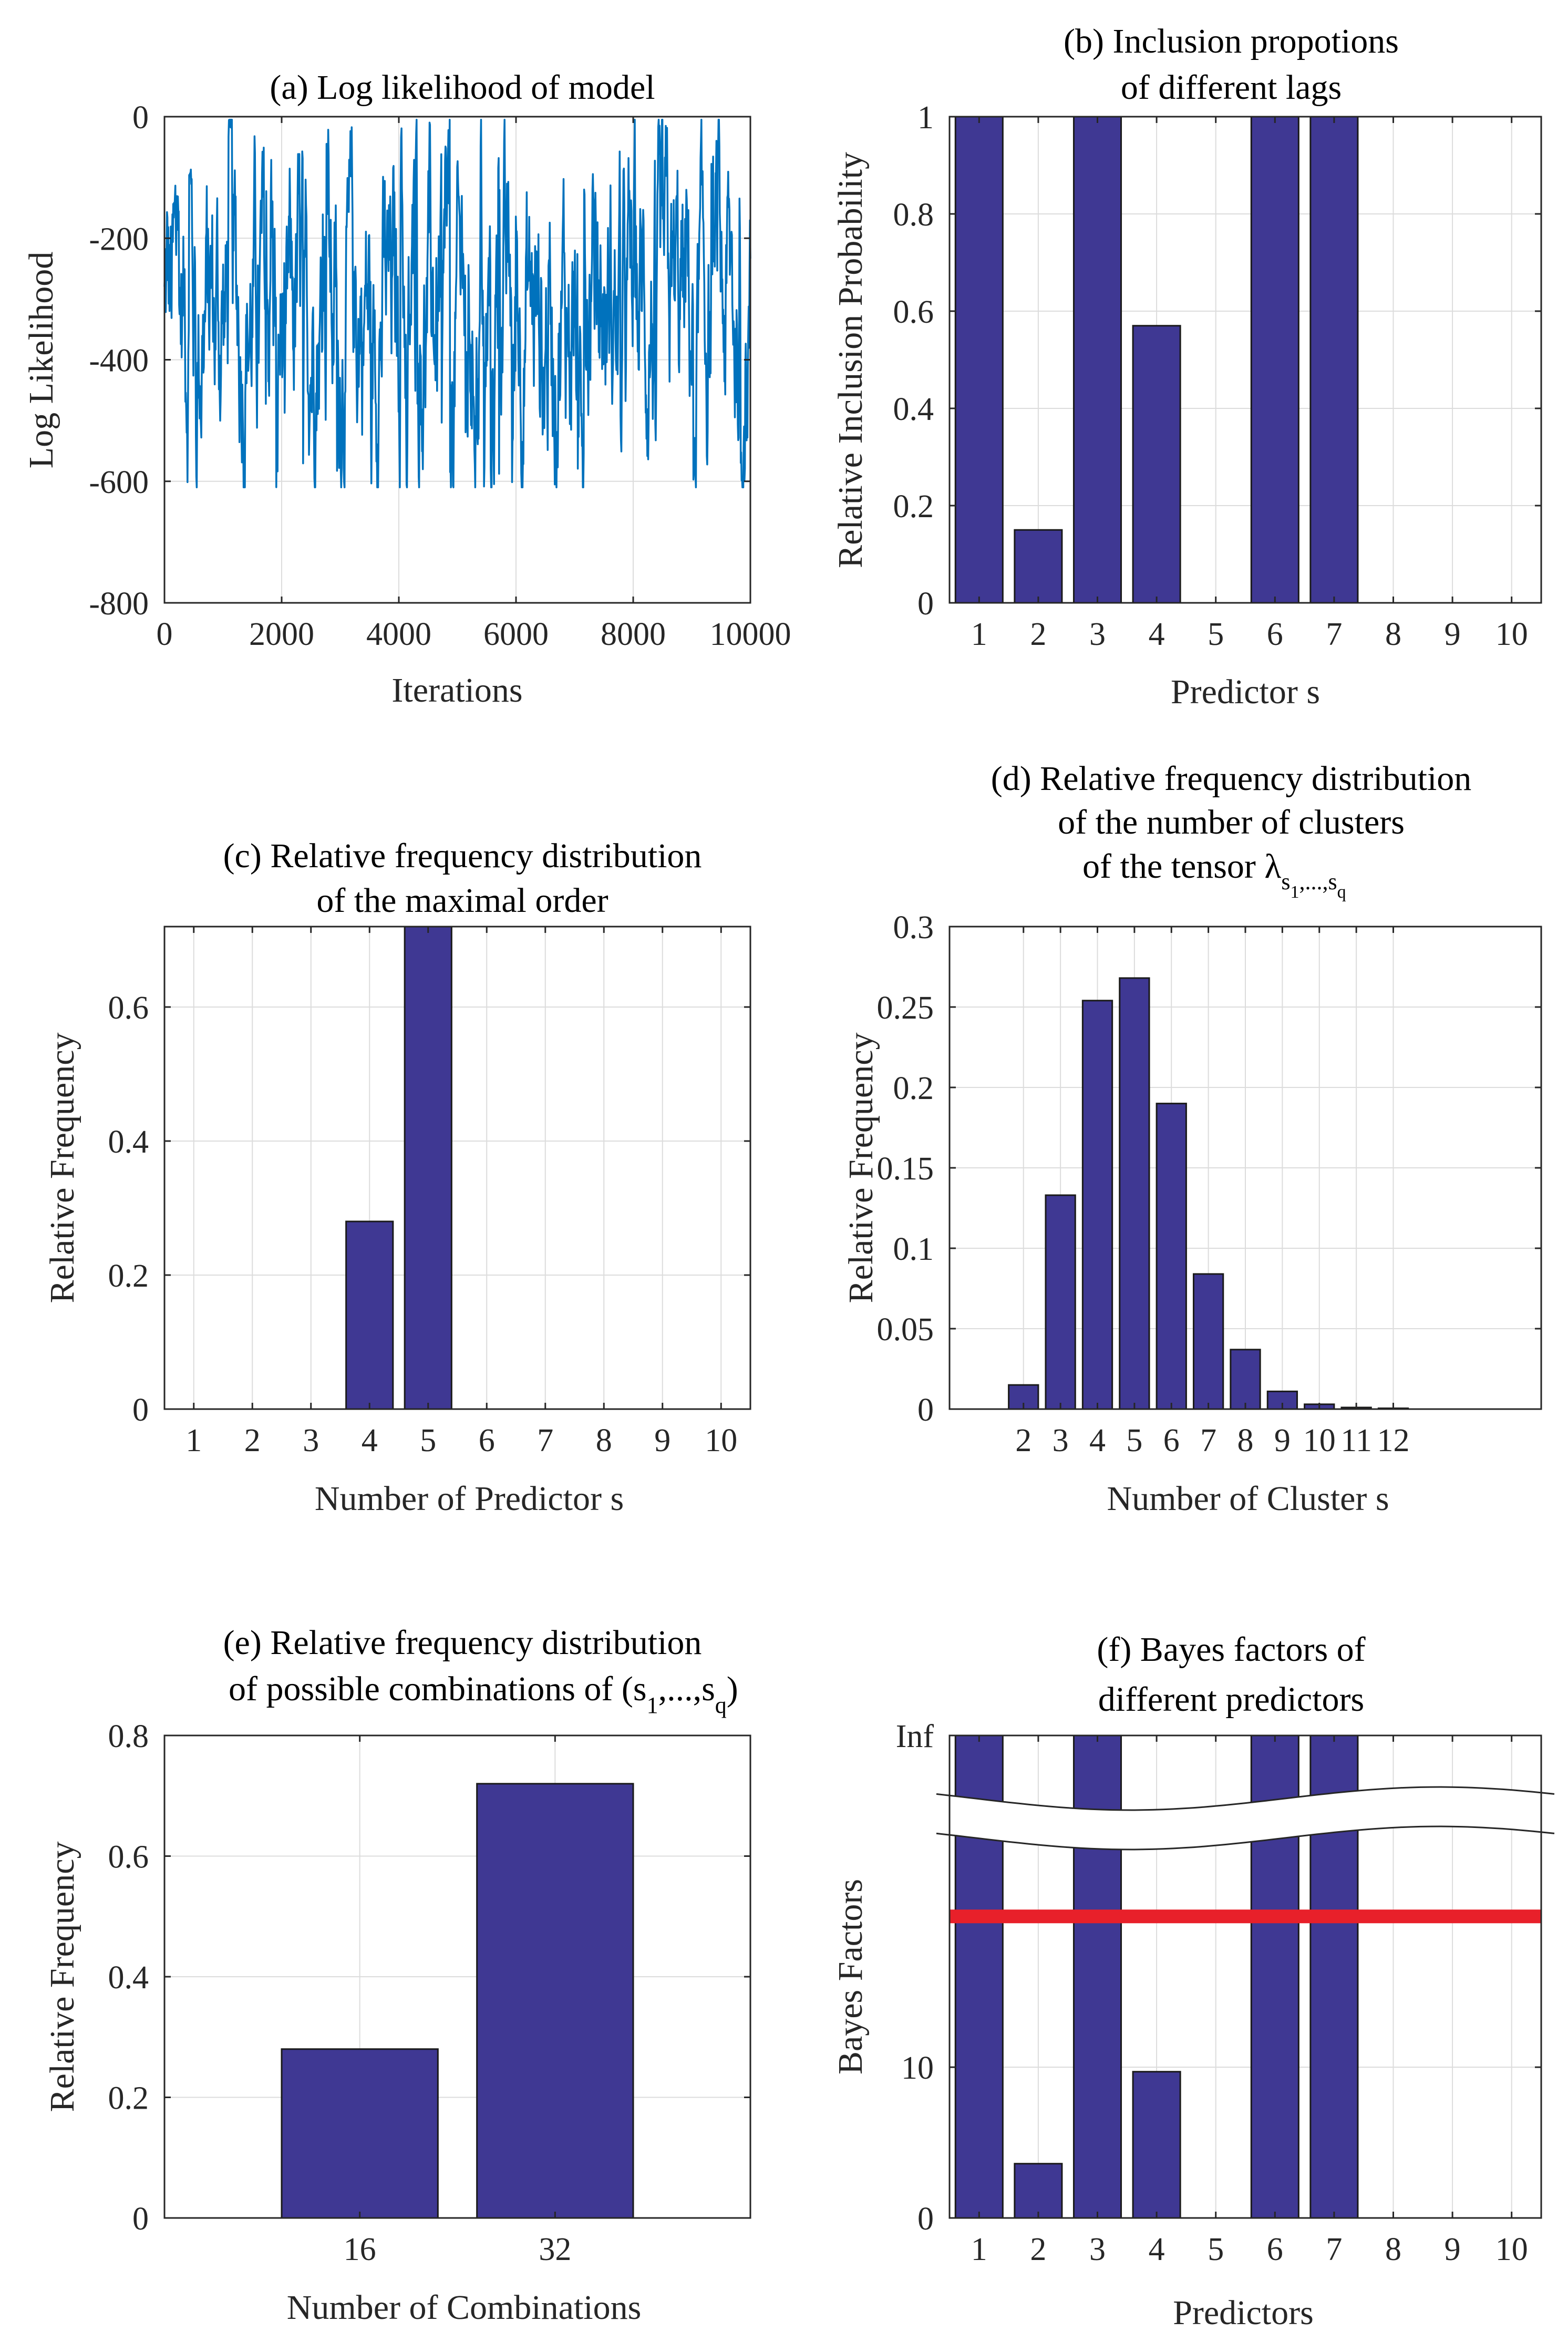  I want to click on panel-f-ytick-label: Inf, so click(915, 1736).